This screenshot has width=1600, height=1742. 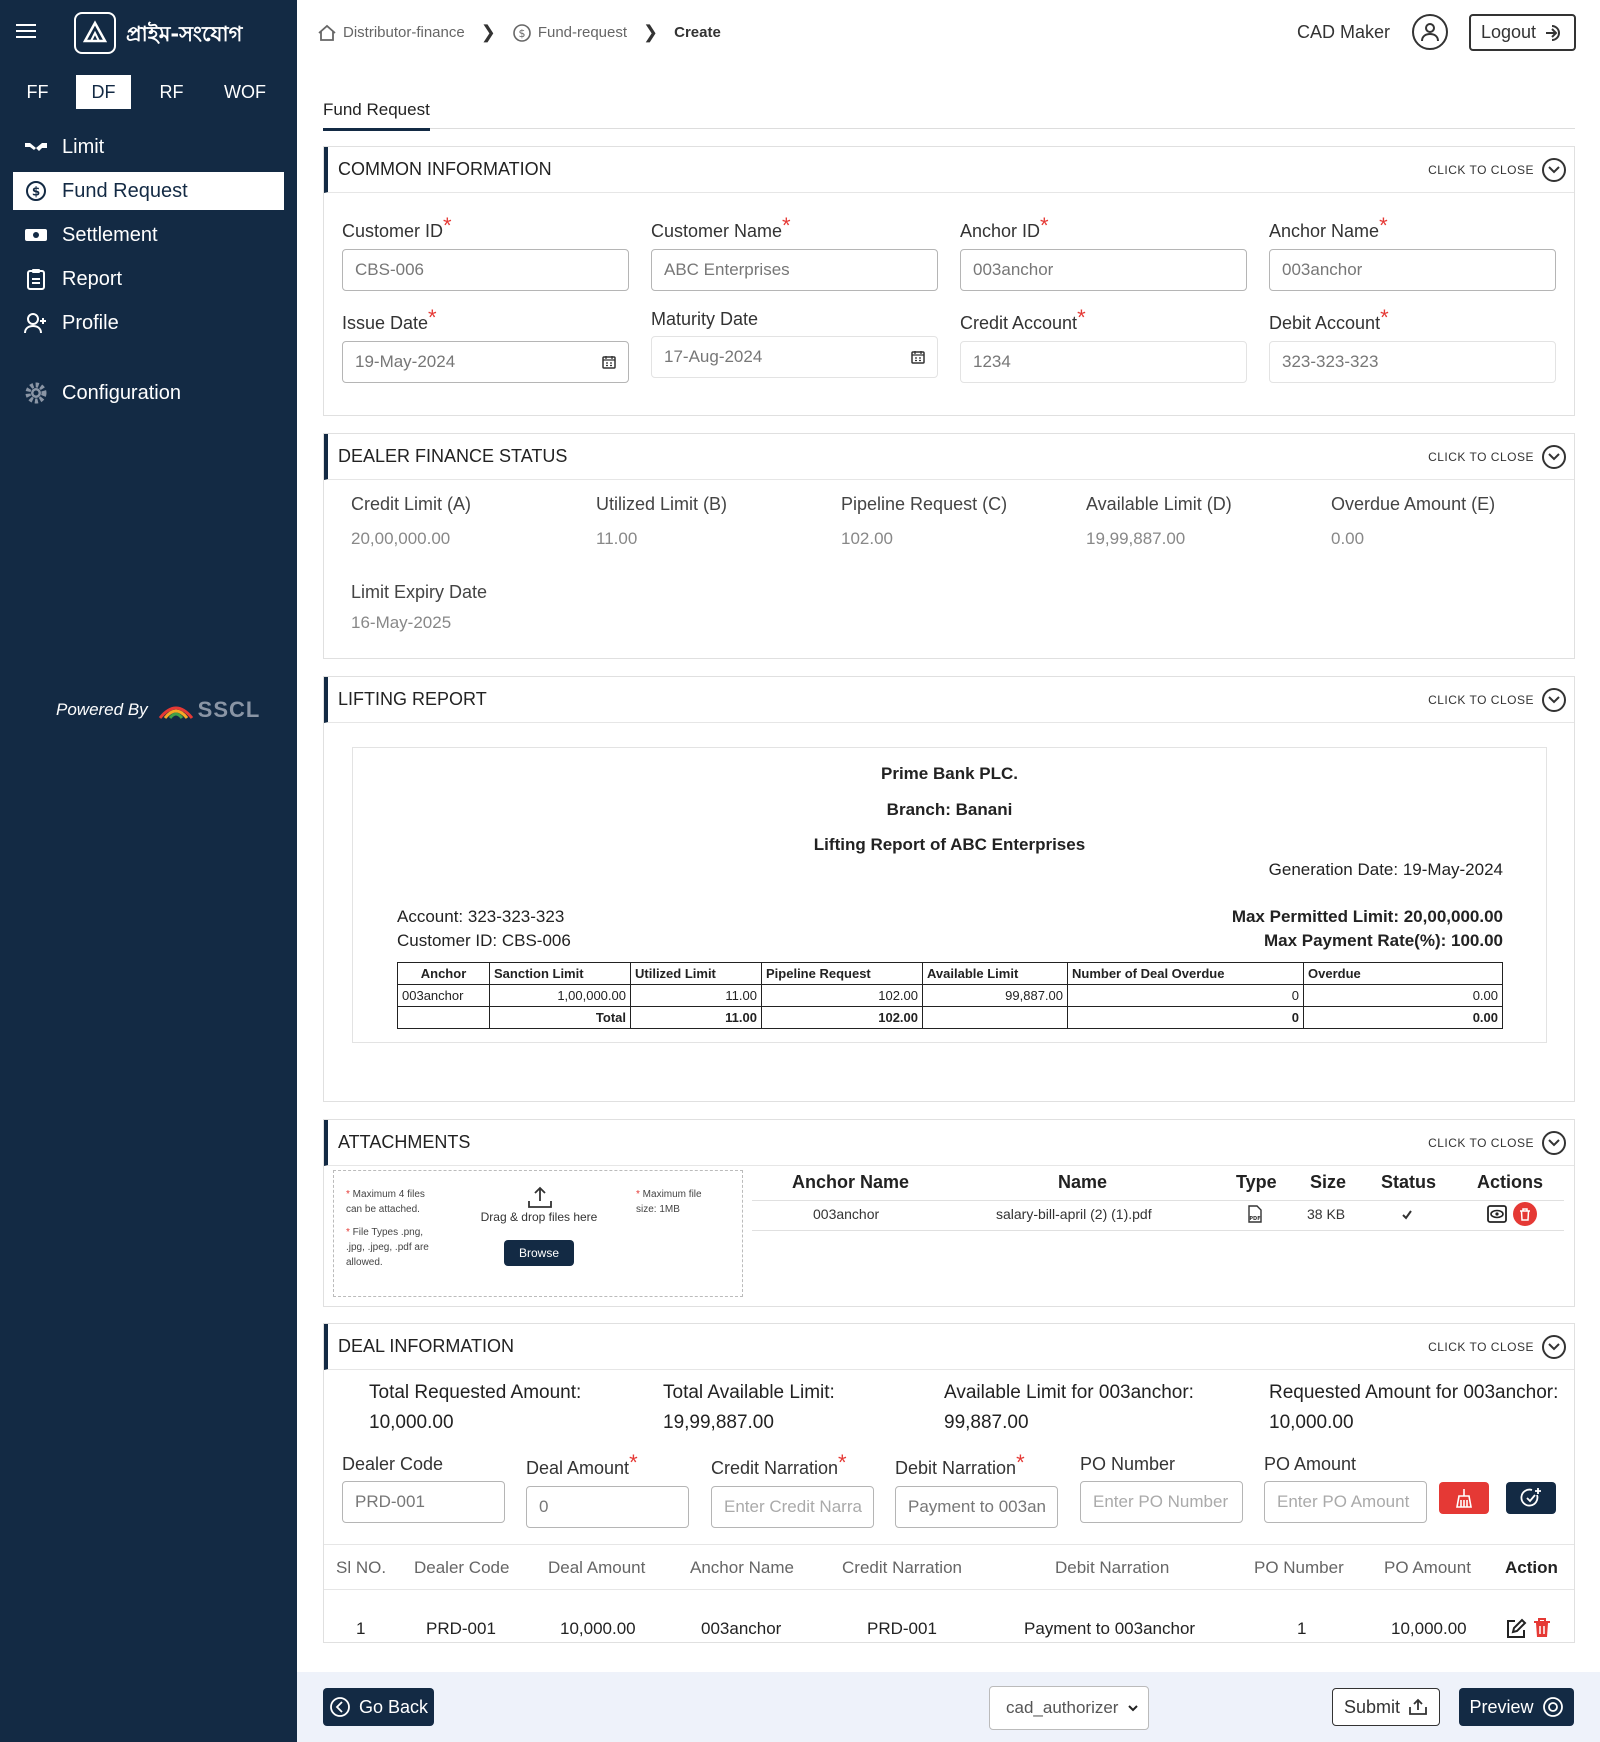 I want to click on deal-amount-input: 0, so click(x=607, y=1507).